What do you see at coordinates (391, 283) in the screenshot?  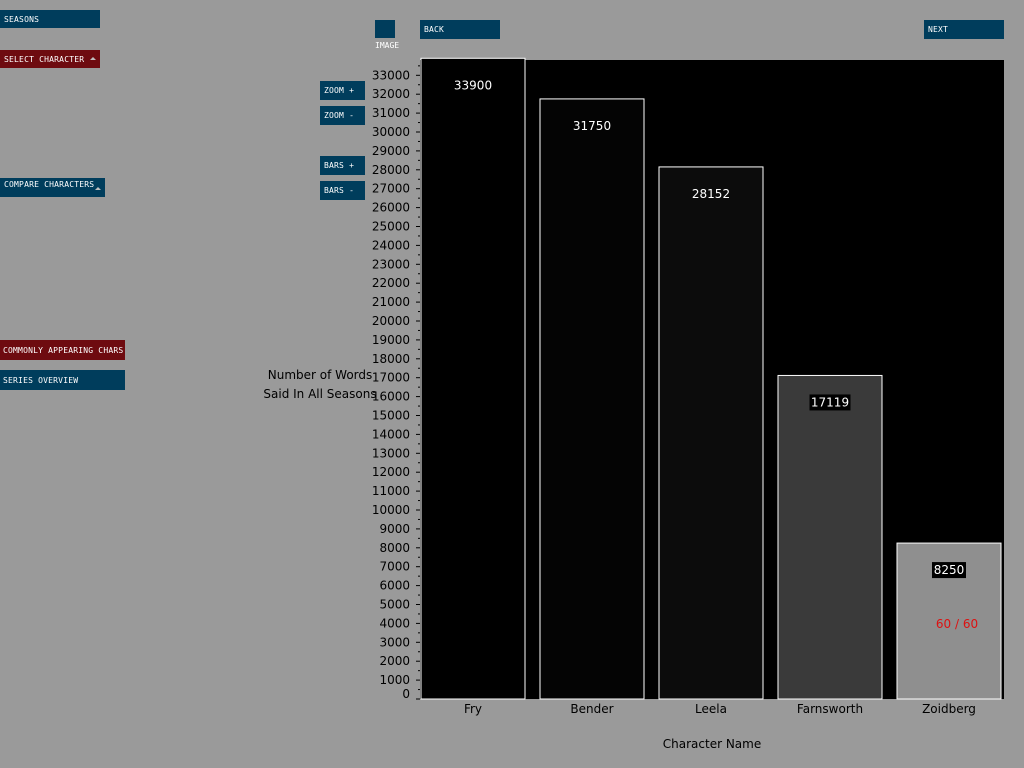 I see `y-tick-label: 22000` at bounding box center [391, 283].